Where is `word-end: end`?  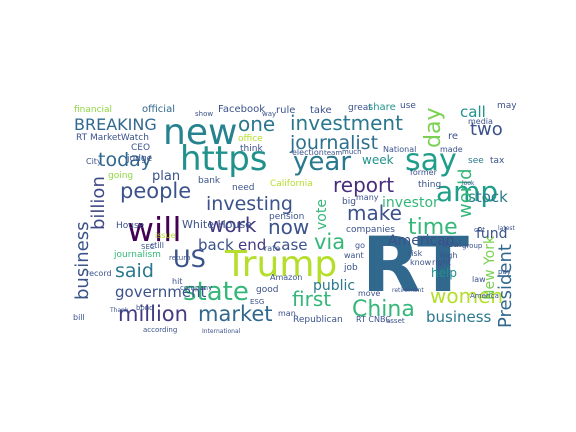 word-end: end is located at coordinates (252, 245).